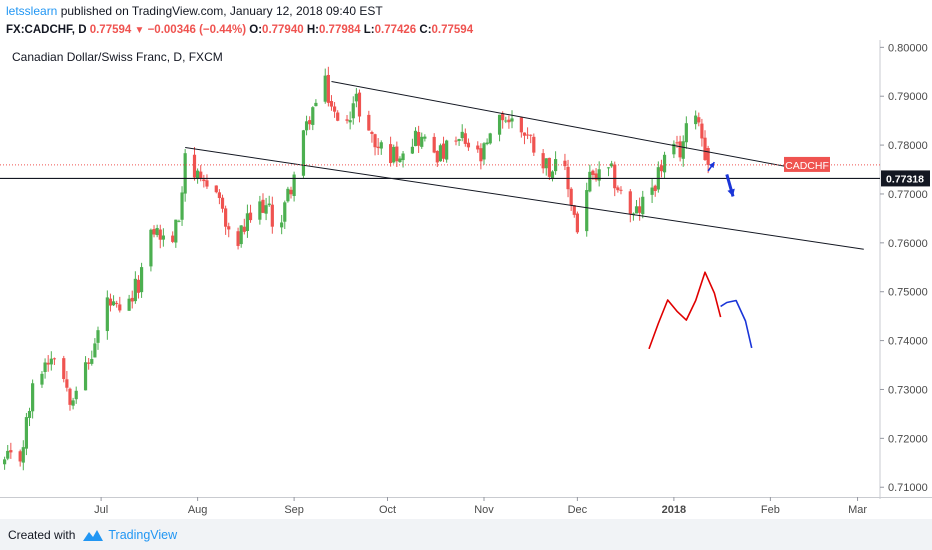  I want to click on high-label: H:, so click(312, 30).